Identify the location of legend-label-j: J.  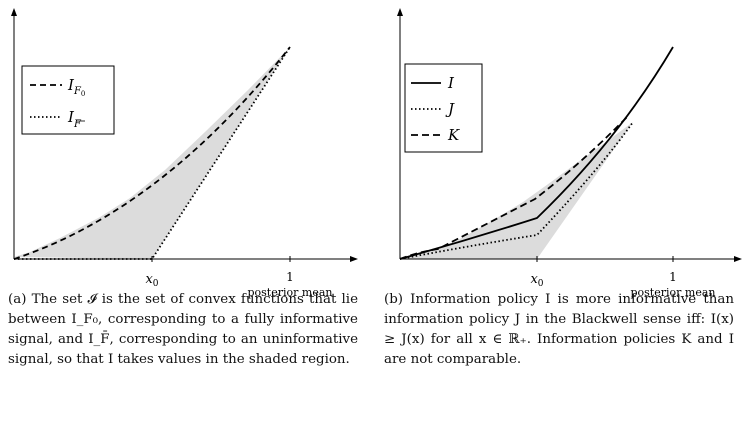
(450, 109).